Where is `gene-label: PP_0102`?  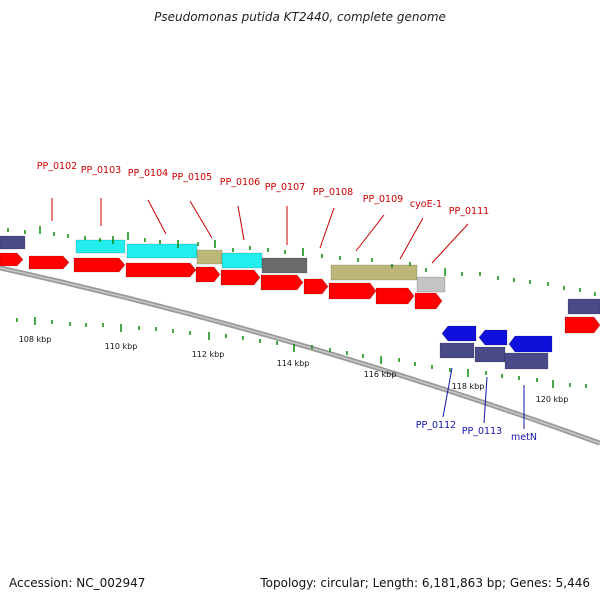 gene-label: PP_0102 is located at coordinates (57, 166).